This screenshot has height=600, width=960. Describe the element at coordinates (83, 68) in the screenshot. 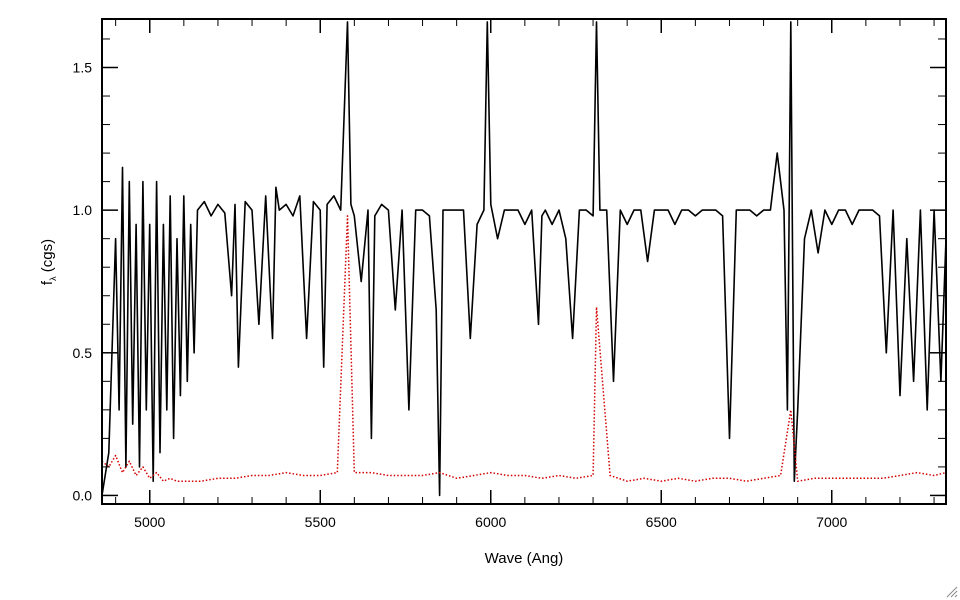

I see `y-tick-label: 1.5` at that location.